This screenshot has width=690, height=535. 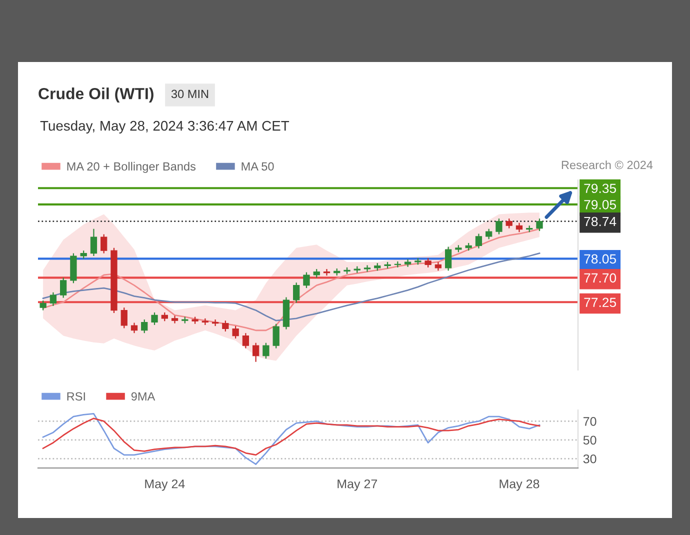 I want to click on y-tick-label: 50, so click(x=589, y=440).